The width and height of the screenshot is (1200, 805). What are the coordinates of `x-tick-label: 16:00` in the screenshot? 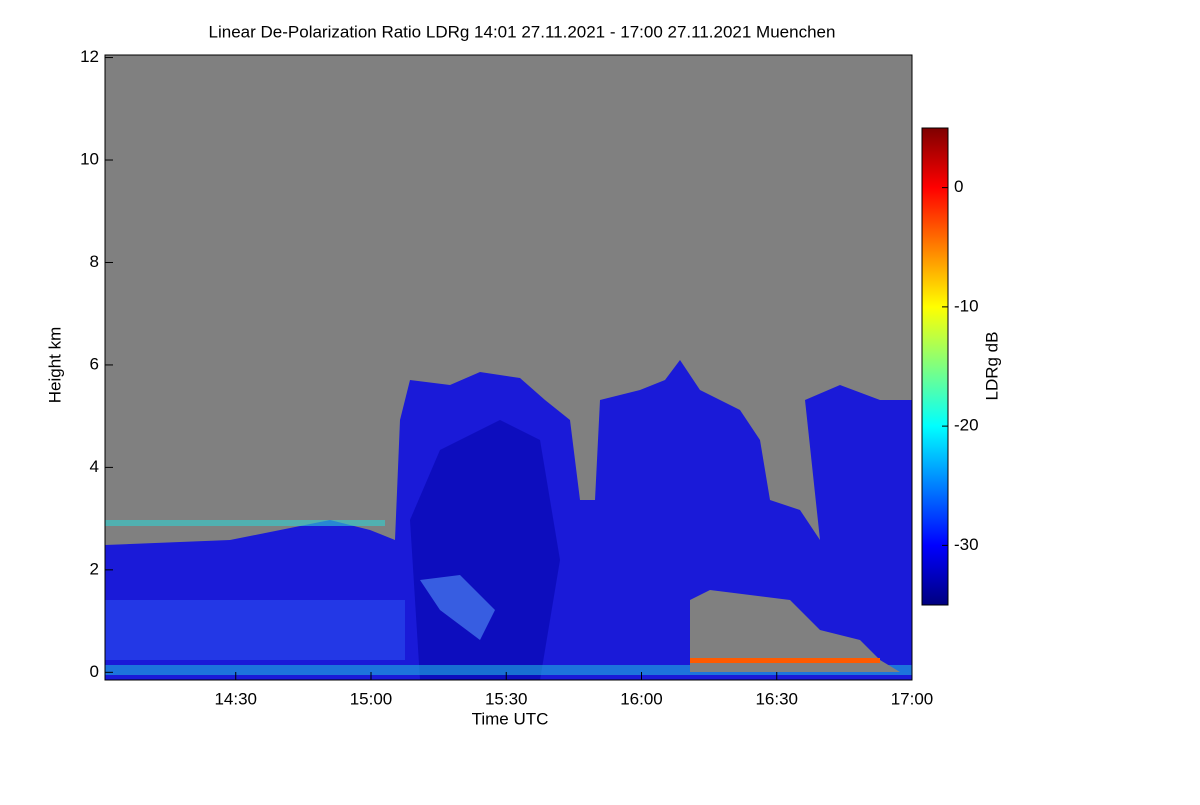 It's located at (641, 698).